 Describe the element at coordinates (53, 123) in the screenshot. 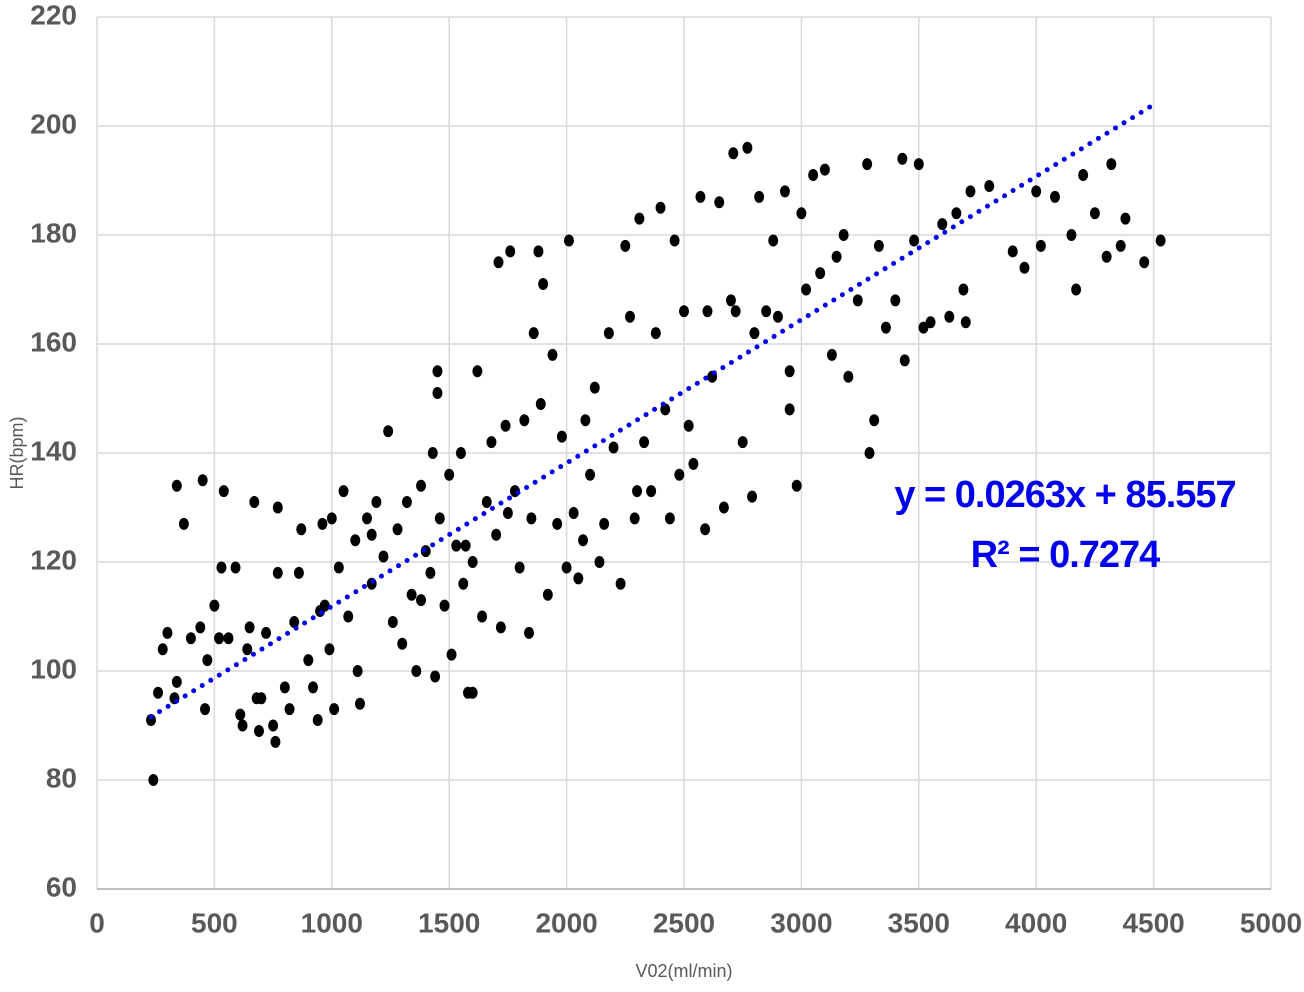

I see `y-tick-label: 200` at that location.